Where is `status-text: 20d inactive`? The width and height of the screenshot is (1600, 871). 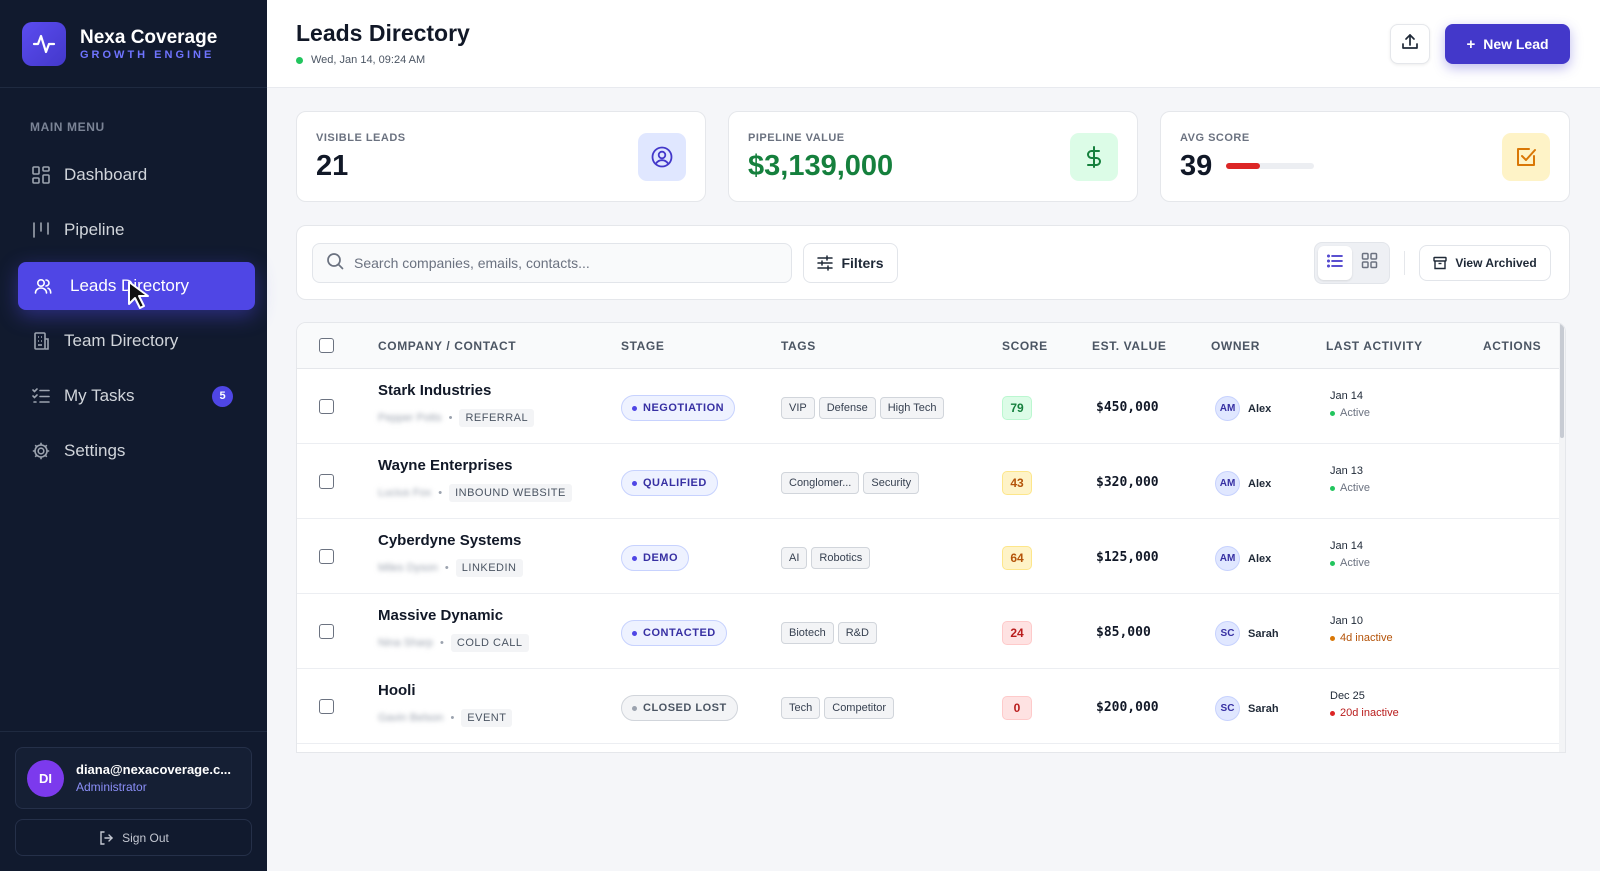
status-text: 20d inactive is located at coordinates (1369, 713).